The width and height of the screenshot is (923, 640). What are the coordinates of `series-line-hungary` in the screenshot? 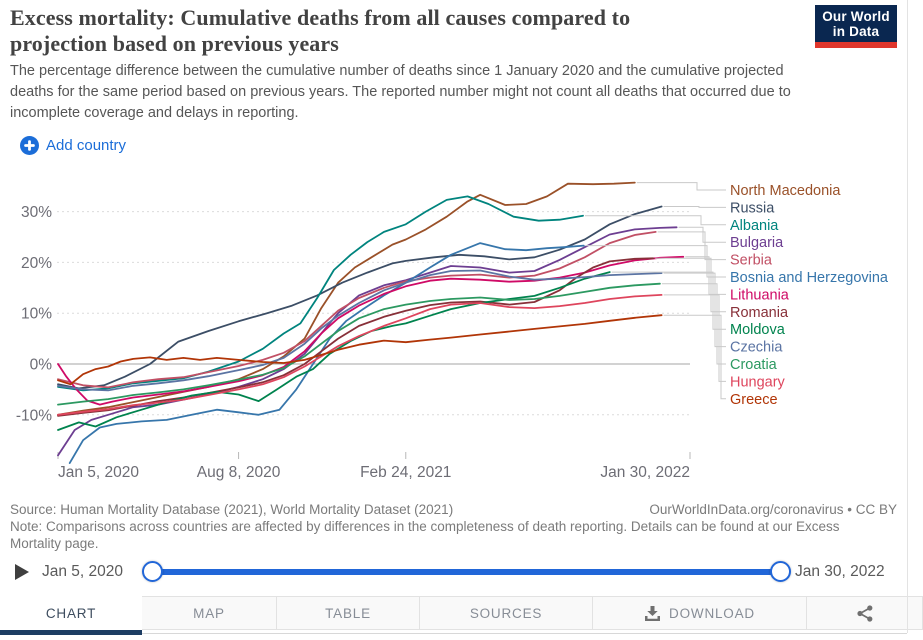 It's located at (360, 355).